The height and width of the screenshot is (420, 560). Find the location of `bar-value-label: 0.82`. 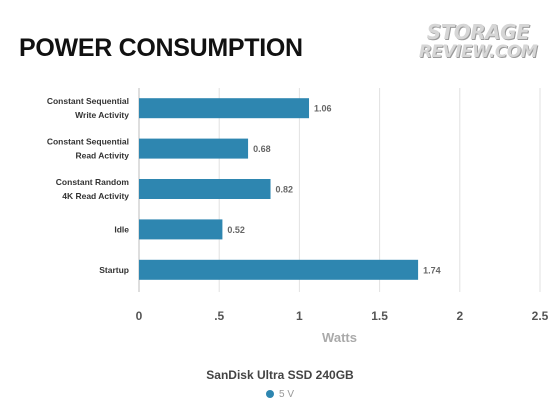

bar-value-label: 0.82 is located at coordinates (285, 190).